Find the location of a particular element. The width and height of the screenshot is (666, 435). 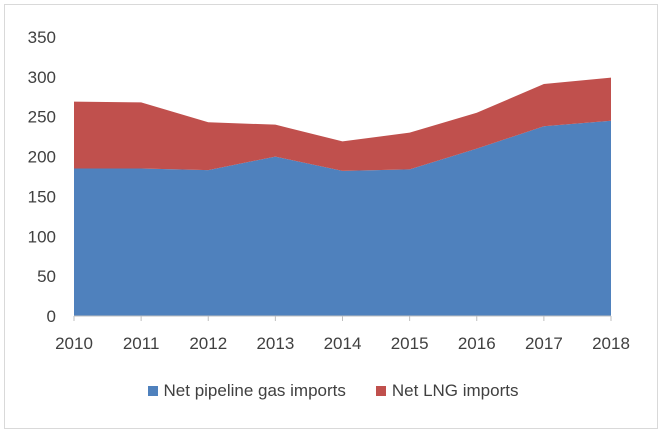

legend: Net pipeline gas imports Net LNG imports is located at coordinates (333, 391).